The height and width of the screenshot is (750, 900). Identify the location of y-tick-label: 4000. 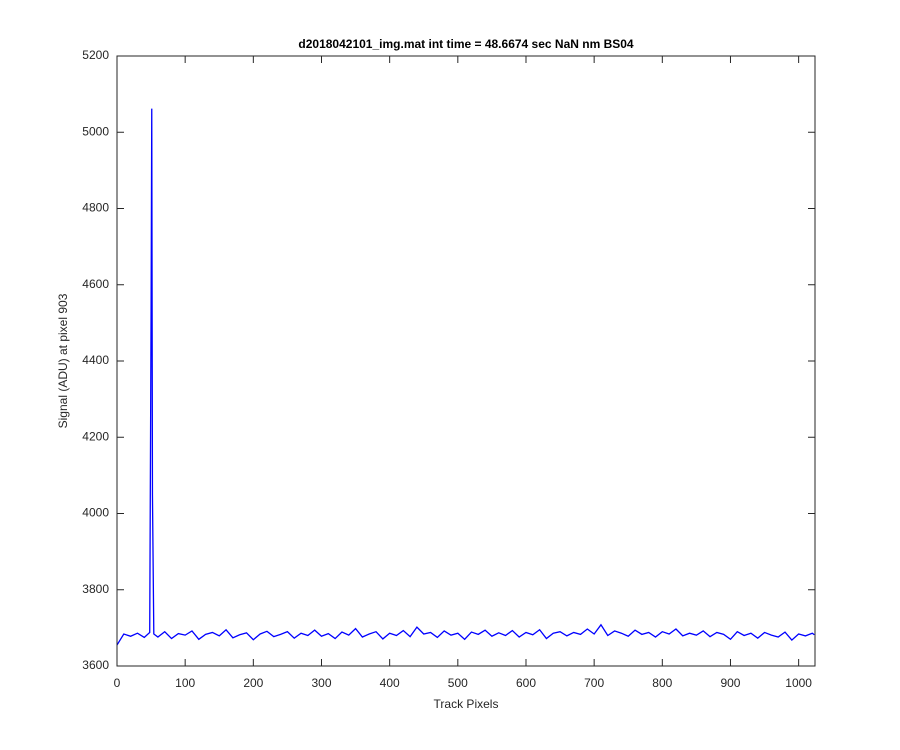
(95, 513).